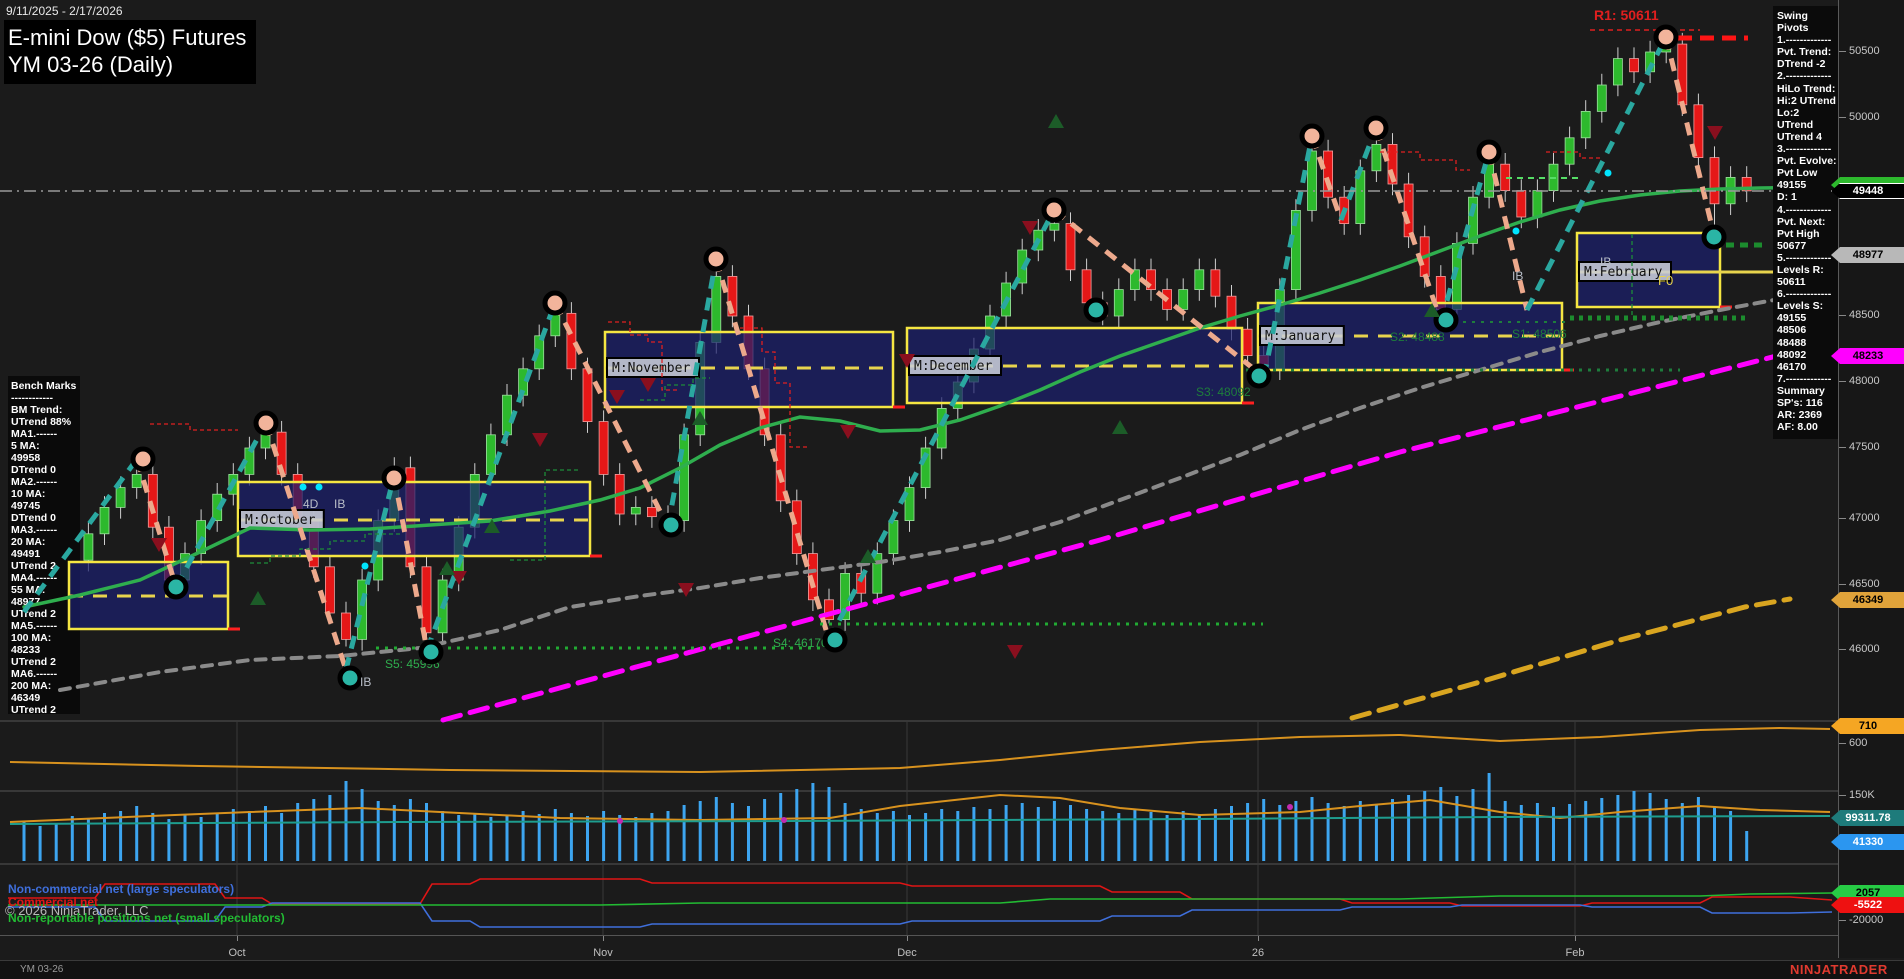  What do you see at coordinates (33, 470) in the screenshot?
I see `bench-panel-line: DTrend 0` at bounding box center [33, 470].